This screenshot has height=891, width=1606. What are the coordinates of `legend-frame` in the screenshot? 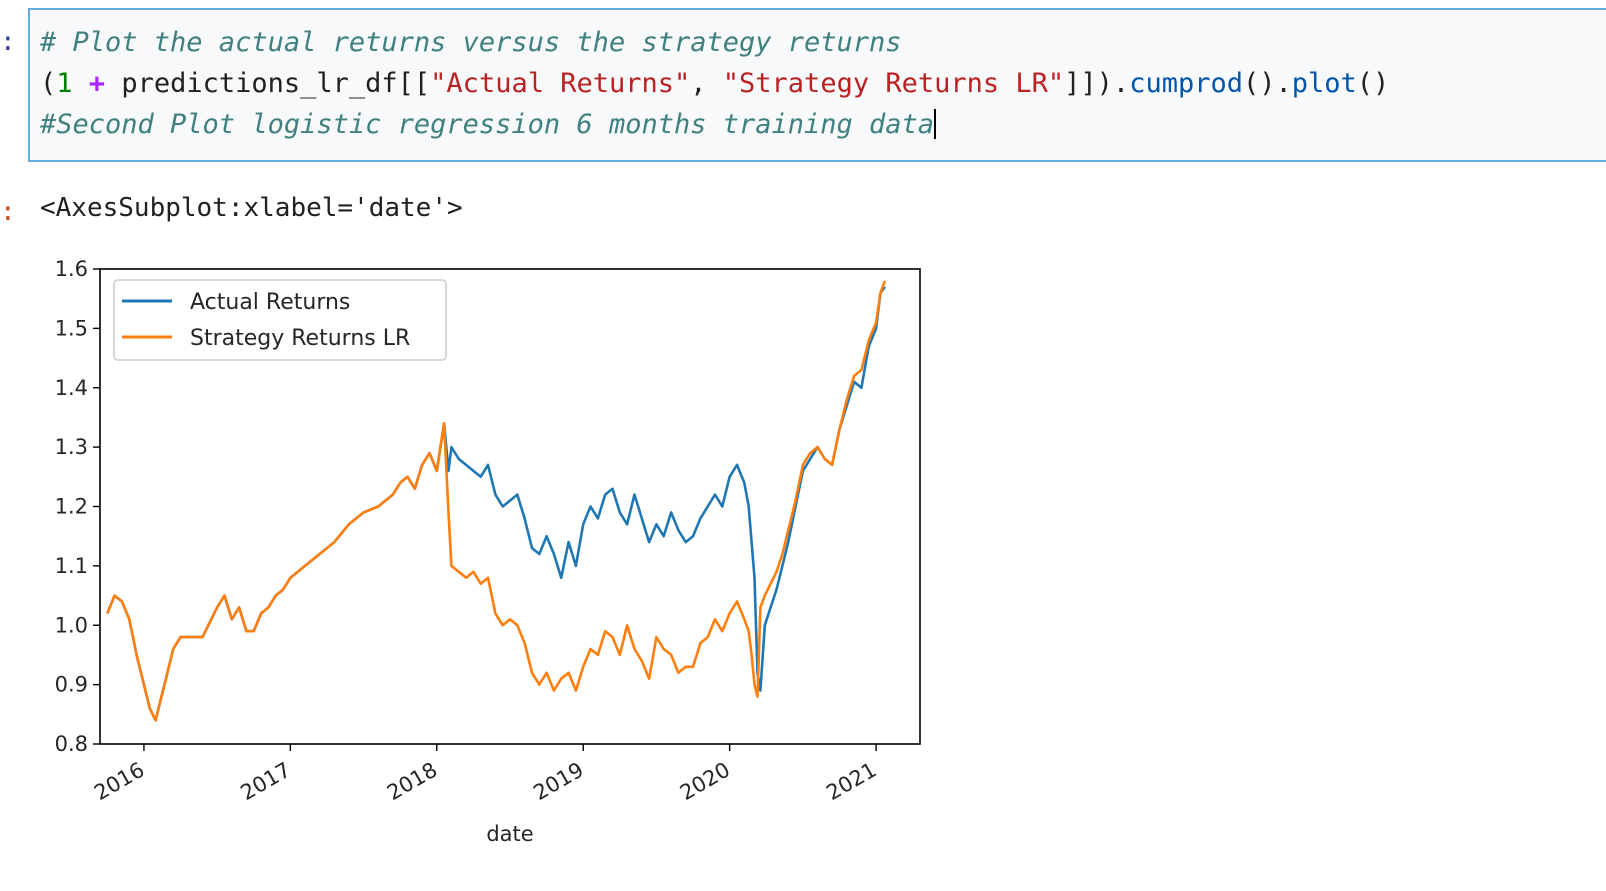 It's located at (280, 320).